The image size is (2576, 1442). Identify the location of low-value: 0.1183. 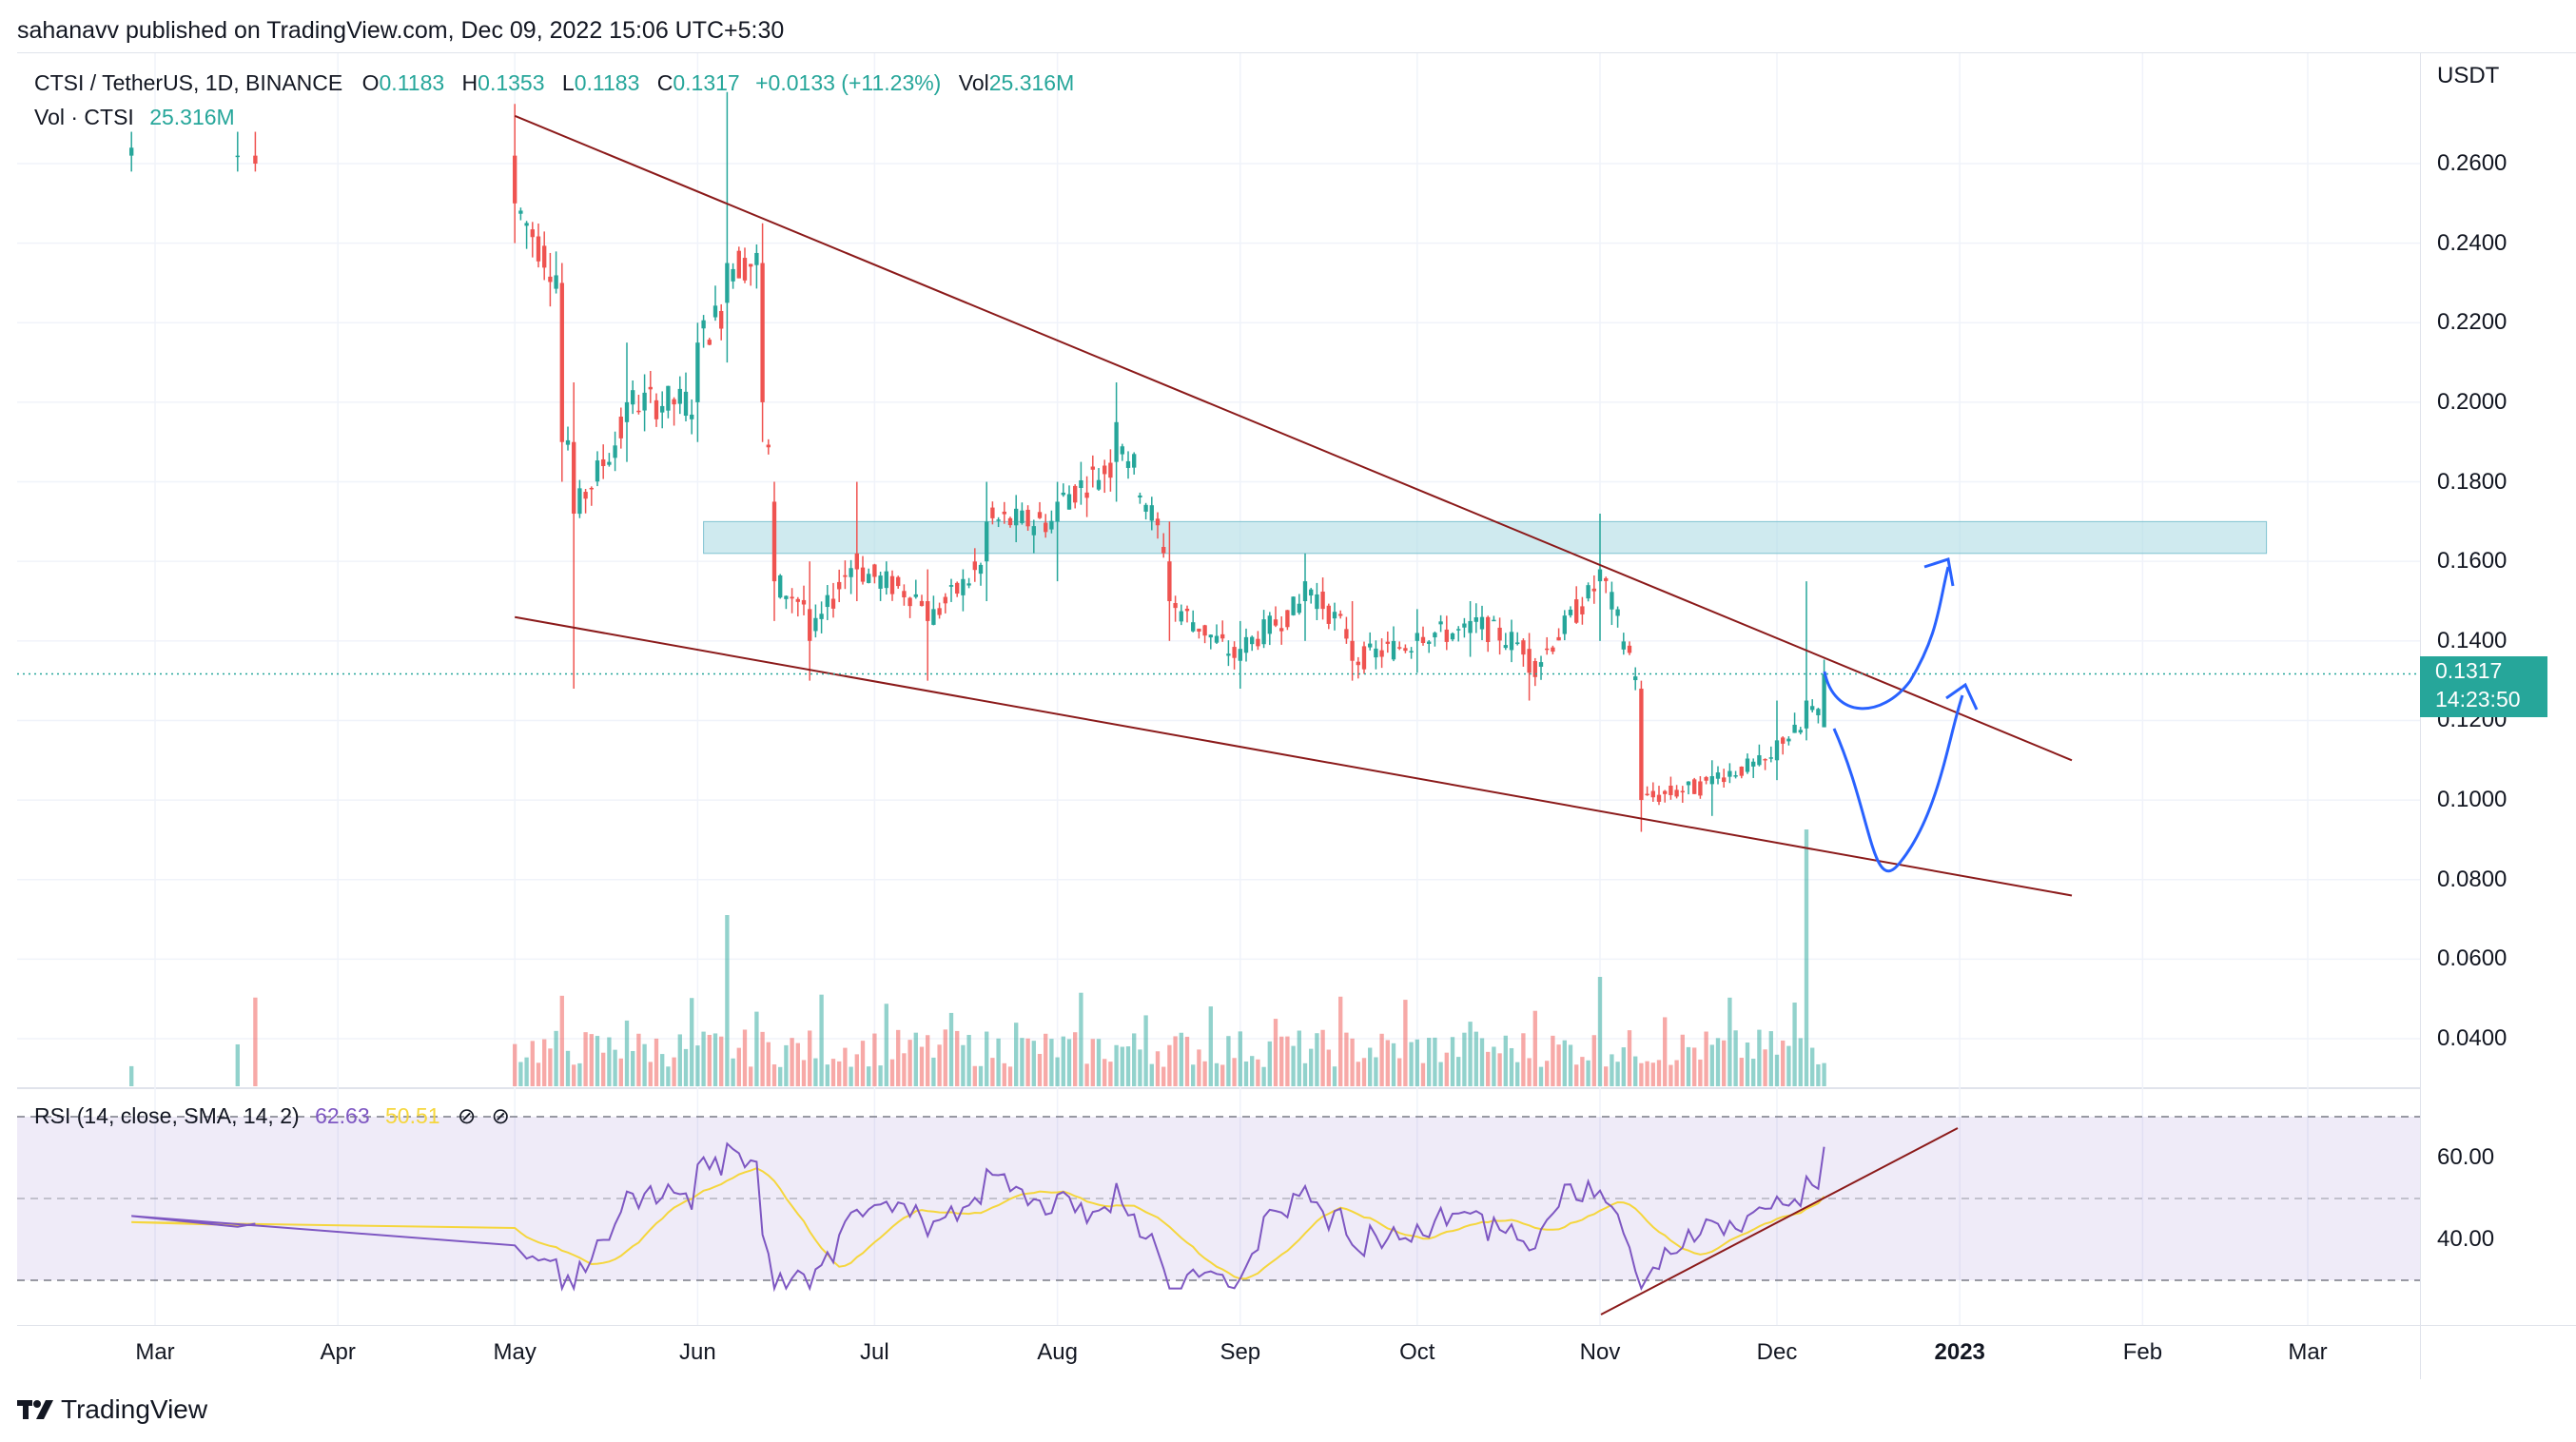
(607, 82).